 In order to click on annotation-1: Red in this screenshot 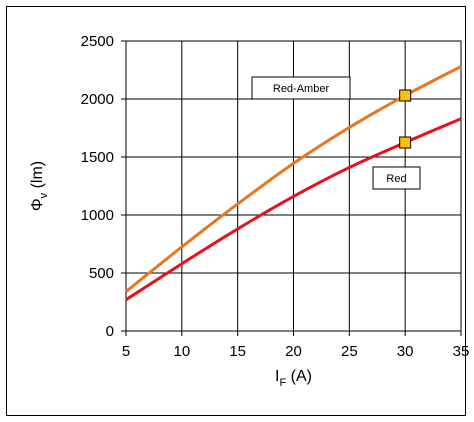, I will do `click(396, 178)`.